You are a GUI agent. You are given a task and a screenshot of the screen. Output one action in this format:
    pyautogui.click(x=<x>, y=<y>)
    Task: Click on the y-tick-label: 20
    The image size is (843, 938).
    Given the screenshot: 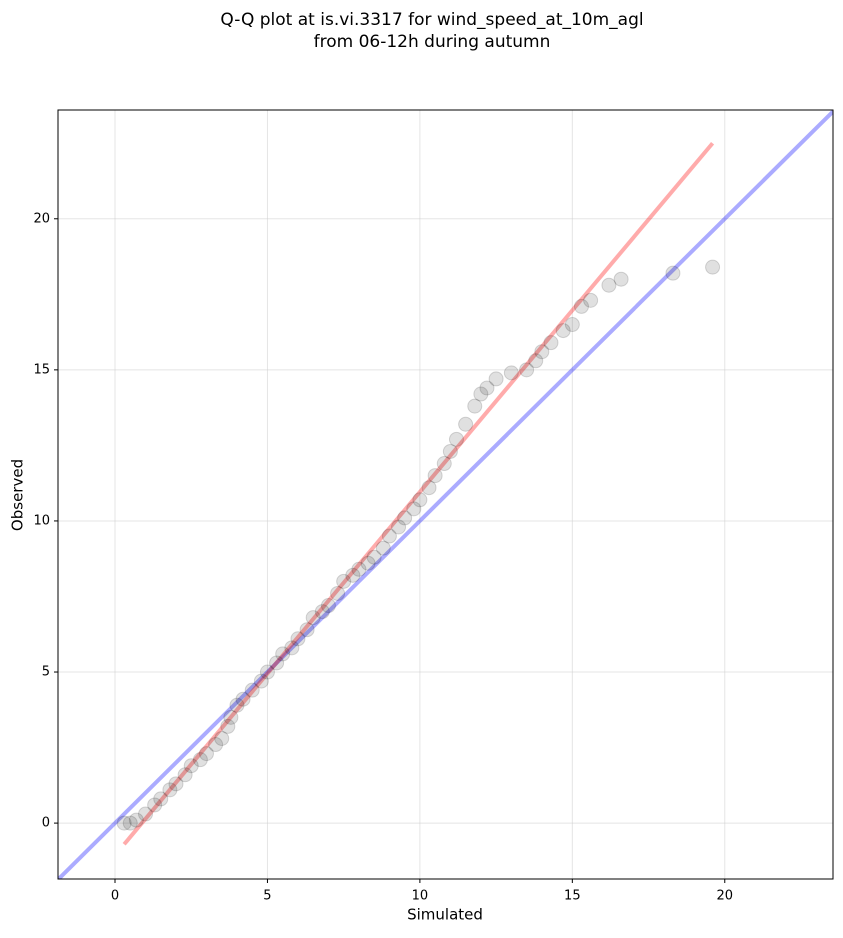 What is the action you would take?
    pyautogui.click(x=41, y=218)
    